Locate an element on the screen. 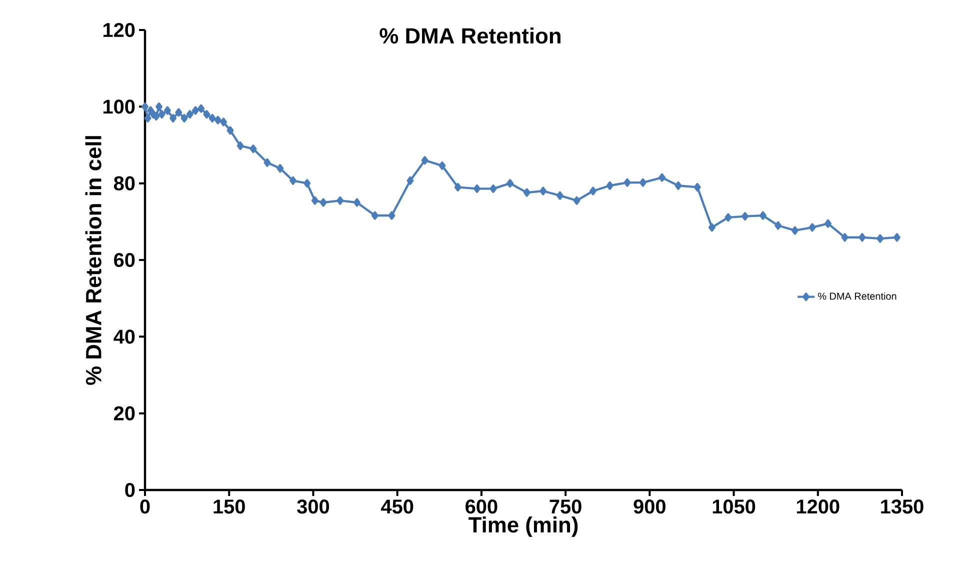  y-tick-label: 120 is located at coordinates (119, 30).